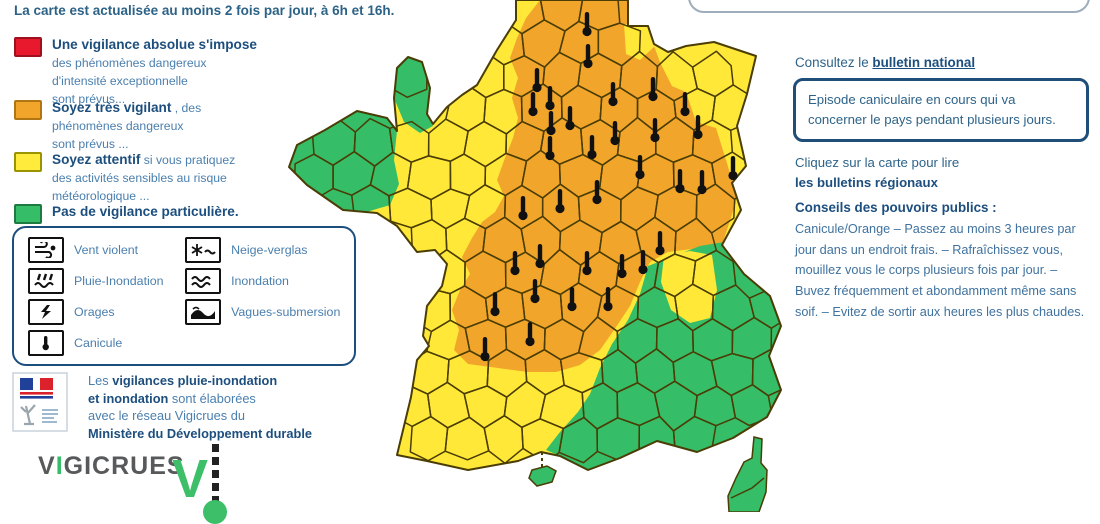 The image size is (1100, 524). I want to click on corsica-border, so click(747, 488).